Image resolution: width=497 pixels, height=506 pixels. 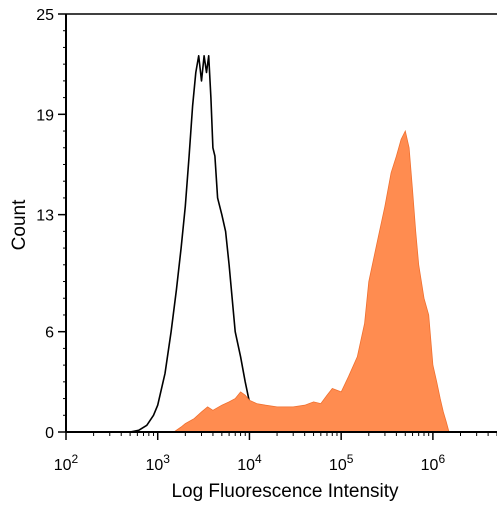 I want to click on x-axis-title: Log Fluorescence Intensity, so click(x=285, y=491).